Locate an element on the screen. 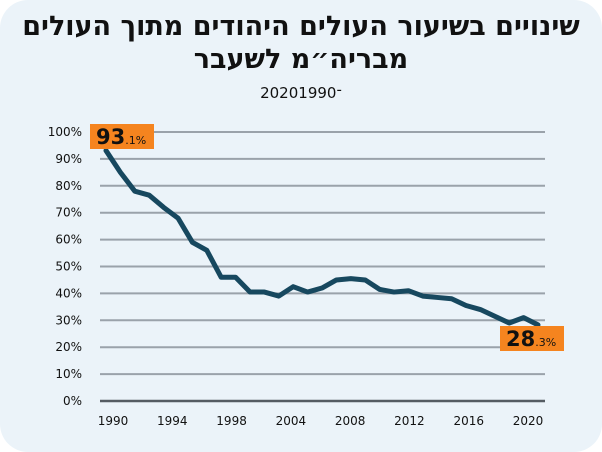  y-tick-label: 50% is located at coordinates (68, 267).